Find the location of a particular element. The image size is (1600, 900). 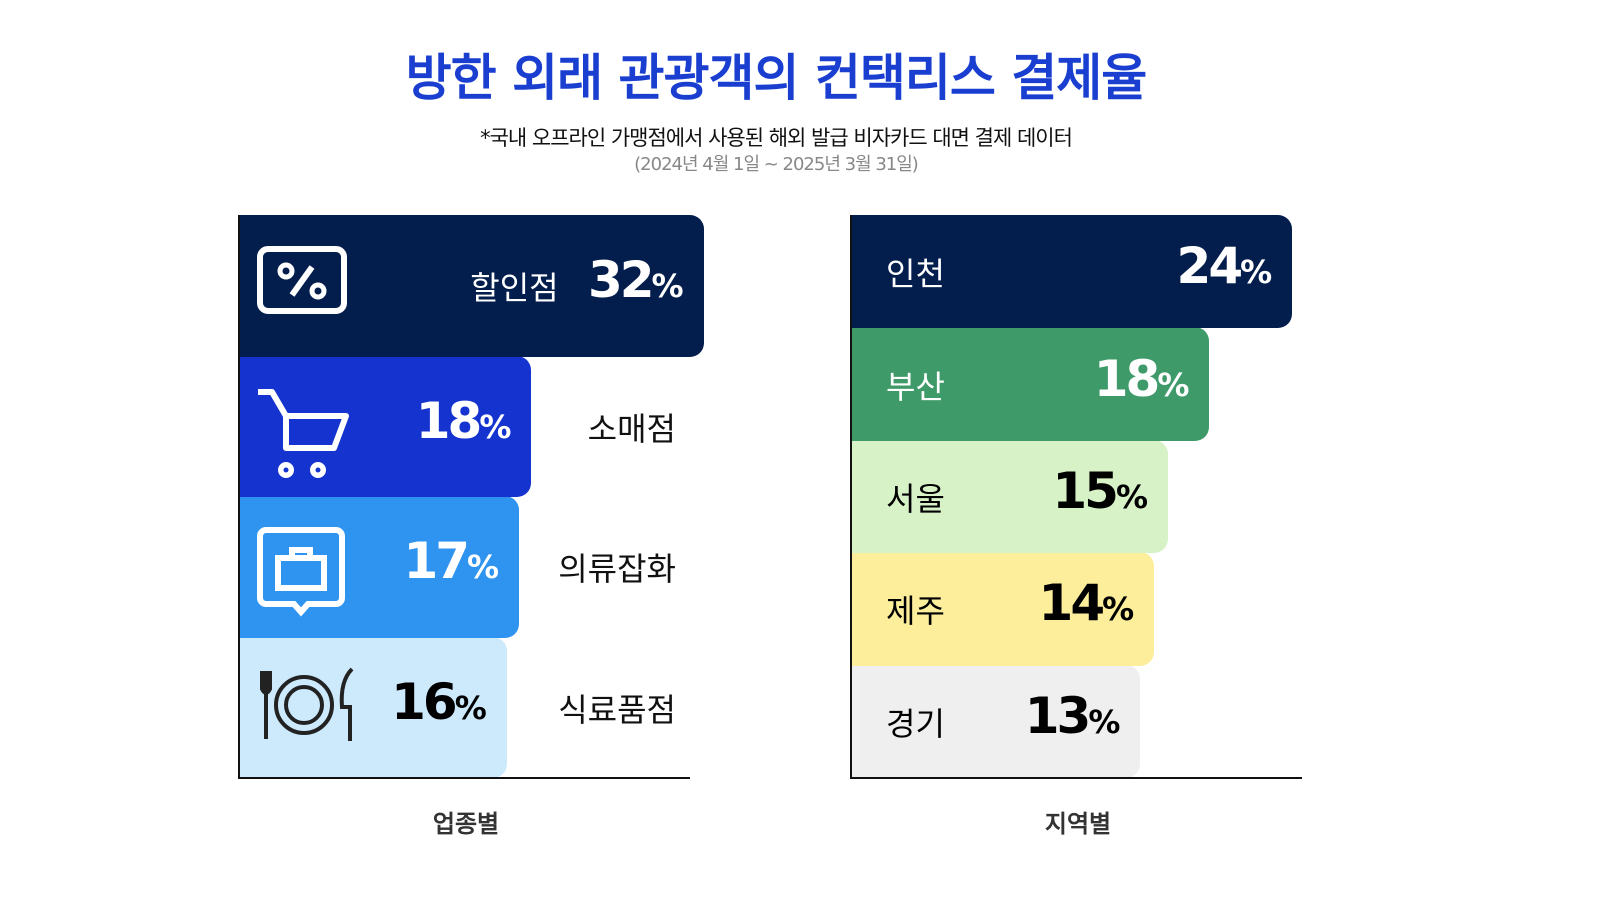

chart-title: 방한 외래 관광객의 컨택리스 결제율 is located at coordinates (776, 78).